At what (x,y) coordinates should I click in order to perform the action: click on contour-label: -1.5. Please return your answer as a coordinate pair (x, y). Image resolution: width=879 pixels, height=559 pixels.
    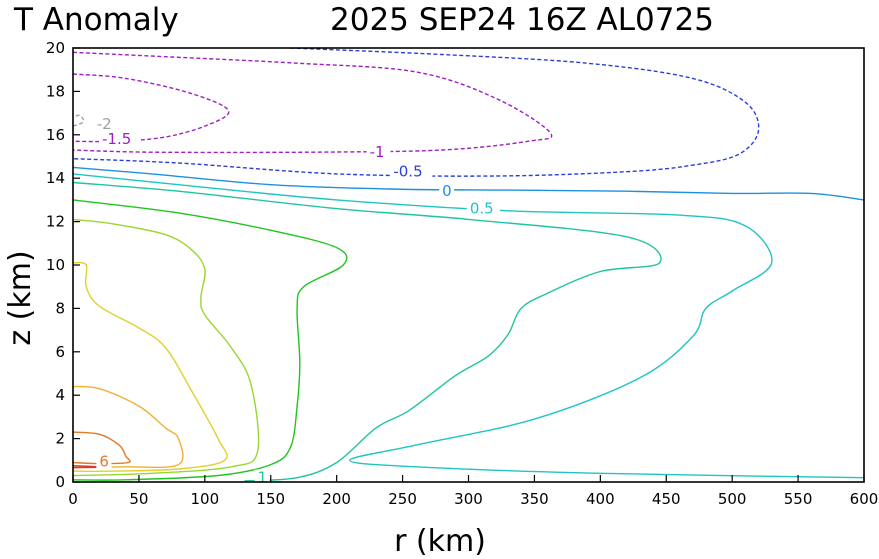
    Looking at the image, I should click on (116, 139).